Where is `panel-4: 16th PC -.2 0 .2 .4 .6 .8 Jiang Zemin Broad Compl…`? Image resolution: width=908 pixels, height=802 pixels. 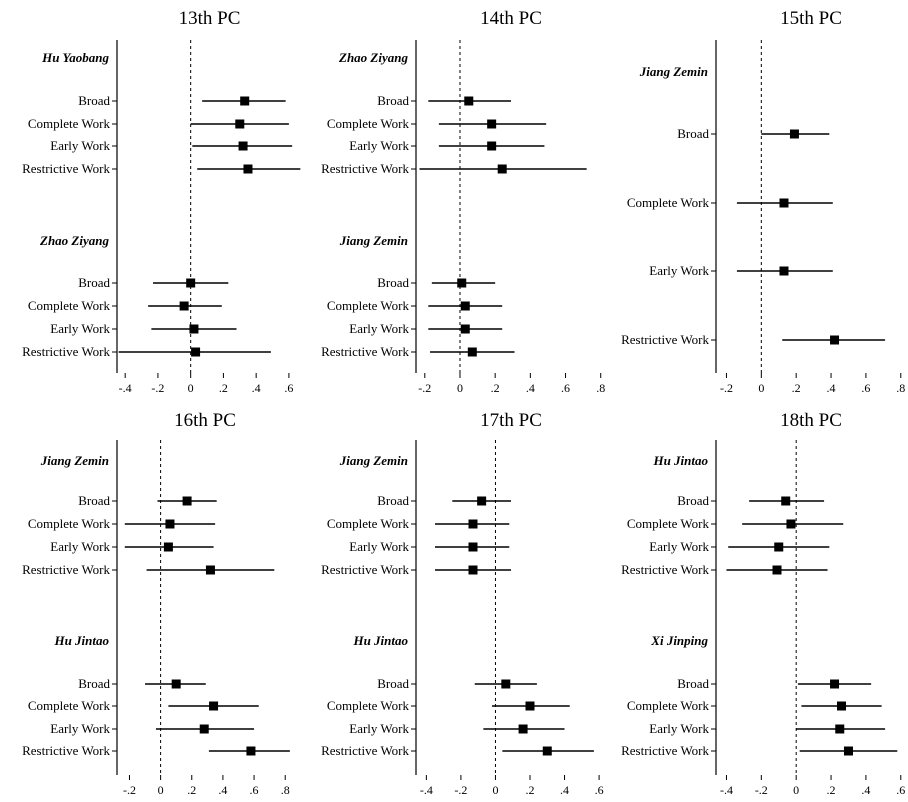 panel-4: 16th PC -.2 0 .2 .4 .6 .8 Jiang Zemin Broad Compl… is located at coordinates (156, 603).